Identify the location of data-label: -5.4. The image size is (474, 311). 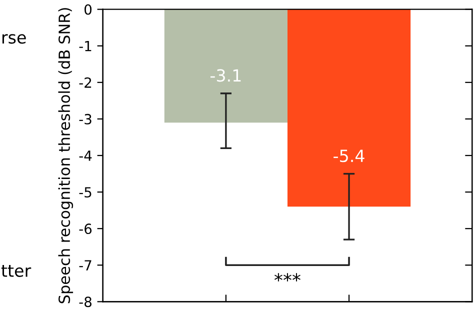
(349, 156).